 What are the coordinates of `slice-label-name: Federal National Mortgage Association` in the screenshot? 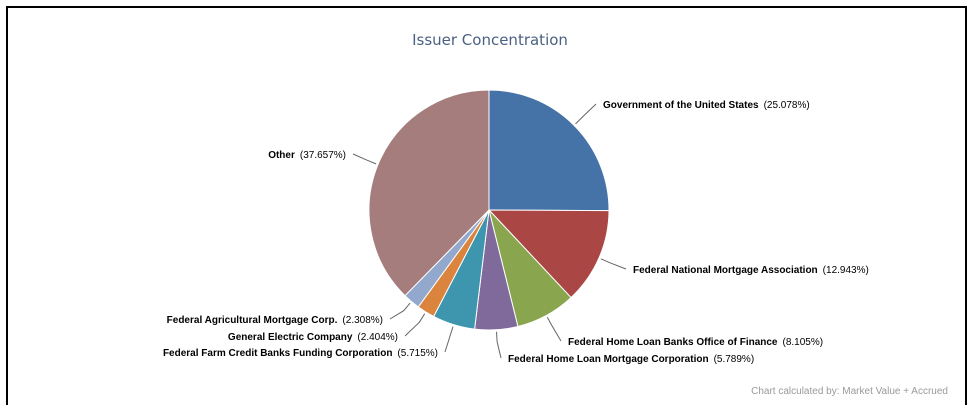 It's located at (725, 270).